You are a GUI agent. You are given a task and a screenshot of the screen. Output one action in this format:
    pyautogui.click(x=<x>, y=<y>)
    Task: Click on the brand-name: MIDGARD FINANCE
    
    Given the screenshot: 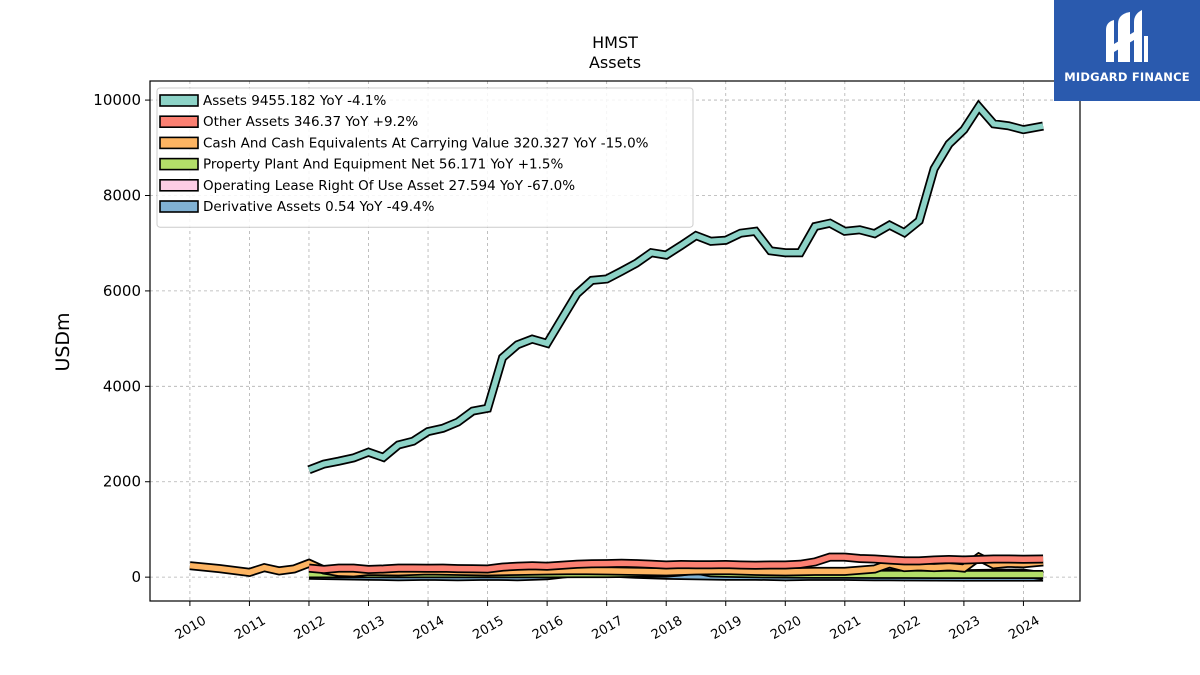 What is the action you would take?
    pyautogui.click(x=1127, y=77)
    